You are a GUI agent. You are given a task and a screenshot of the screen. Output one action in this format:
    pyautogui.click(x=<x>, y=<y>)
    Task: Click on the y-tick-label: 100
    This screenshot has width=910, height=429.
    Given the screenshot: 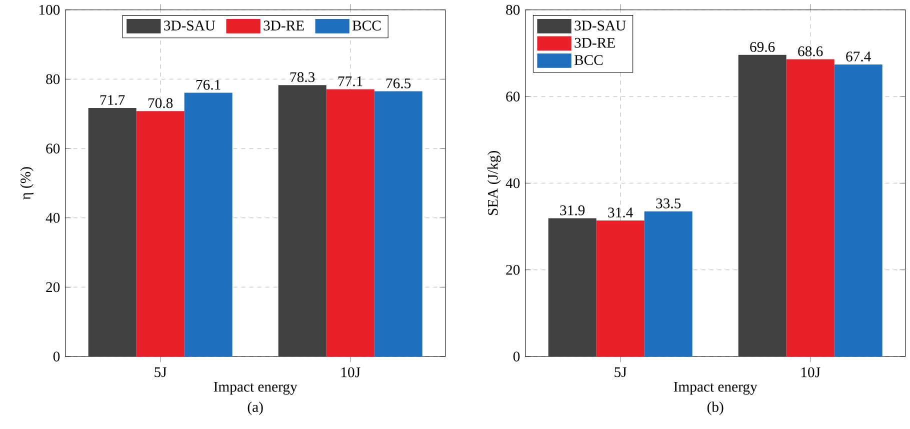 What is the action you would take?
    pyautogui.click(x=49, y=10)
    